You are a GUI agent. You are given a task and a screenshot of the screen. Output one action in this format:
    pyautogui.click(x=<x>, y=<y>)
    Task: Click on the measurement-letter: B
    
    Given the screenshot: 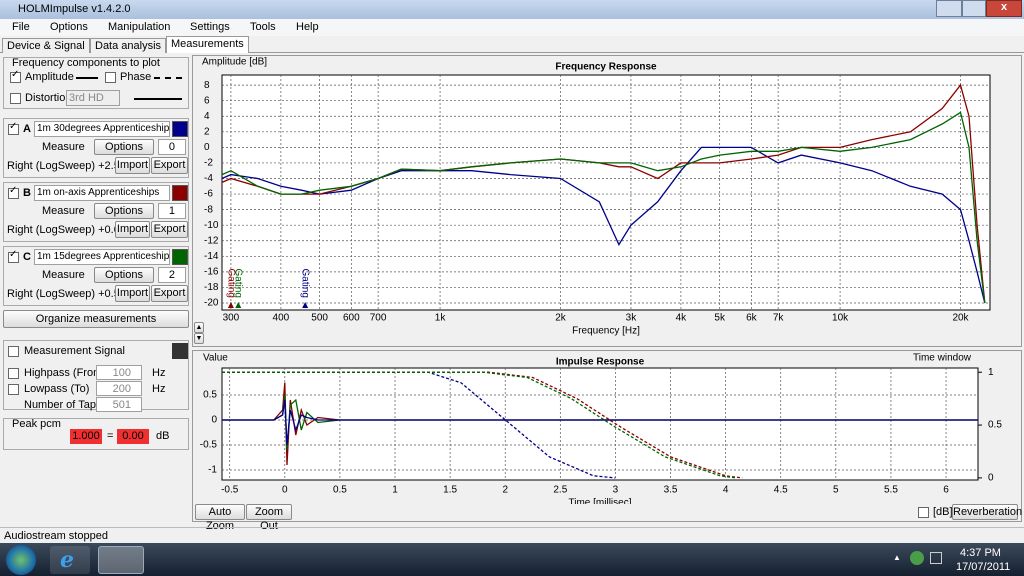 What is the action you would take?
    pyautogui.click(x=27, y=193)
    